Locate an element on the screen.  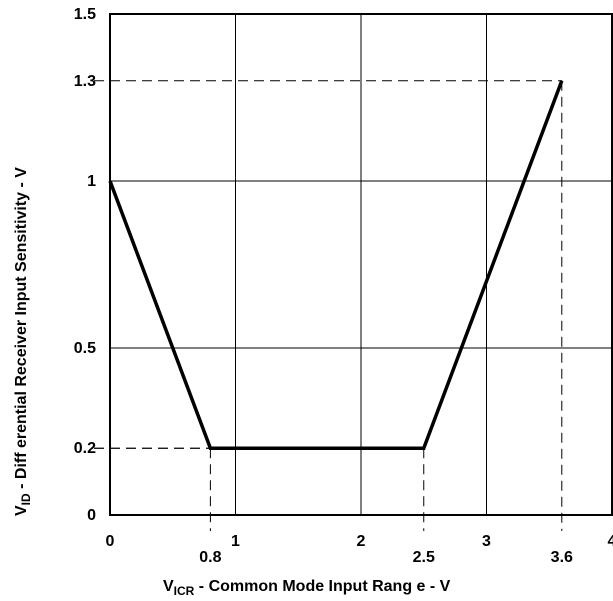
x-tick-label: 3.6 is located at coordinates (562, 557).